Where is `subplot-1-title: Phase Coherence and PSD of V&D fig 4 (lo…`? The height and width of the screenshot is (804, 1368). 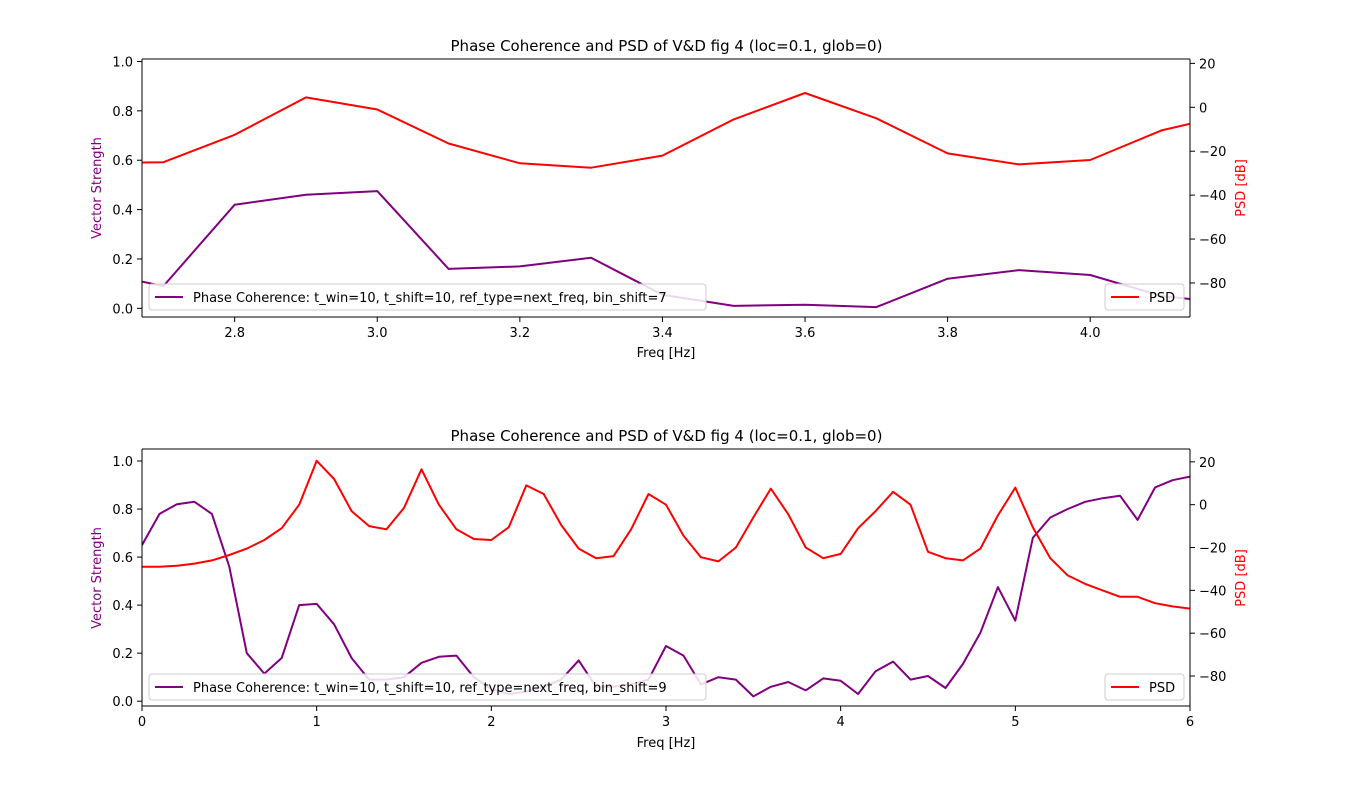 subplot-1-title: Phase Coherence and PSD of V&D fig 4 (lo… is located at coordinates (667, 46).